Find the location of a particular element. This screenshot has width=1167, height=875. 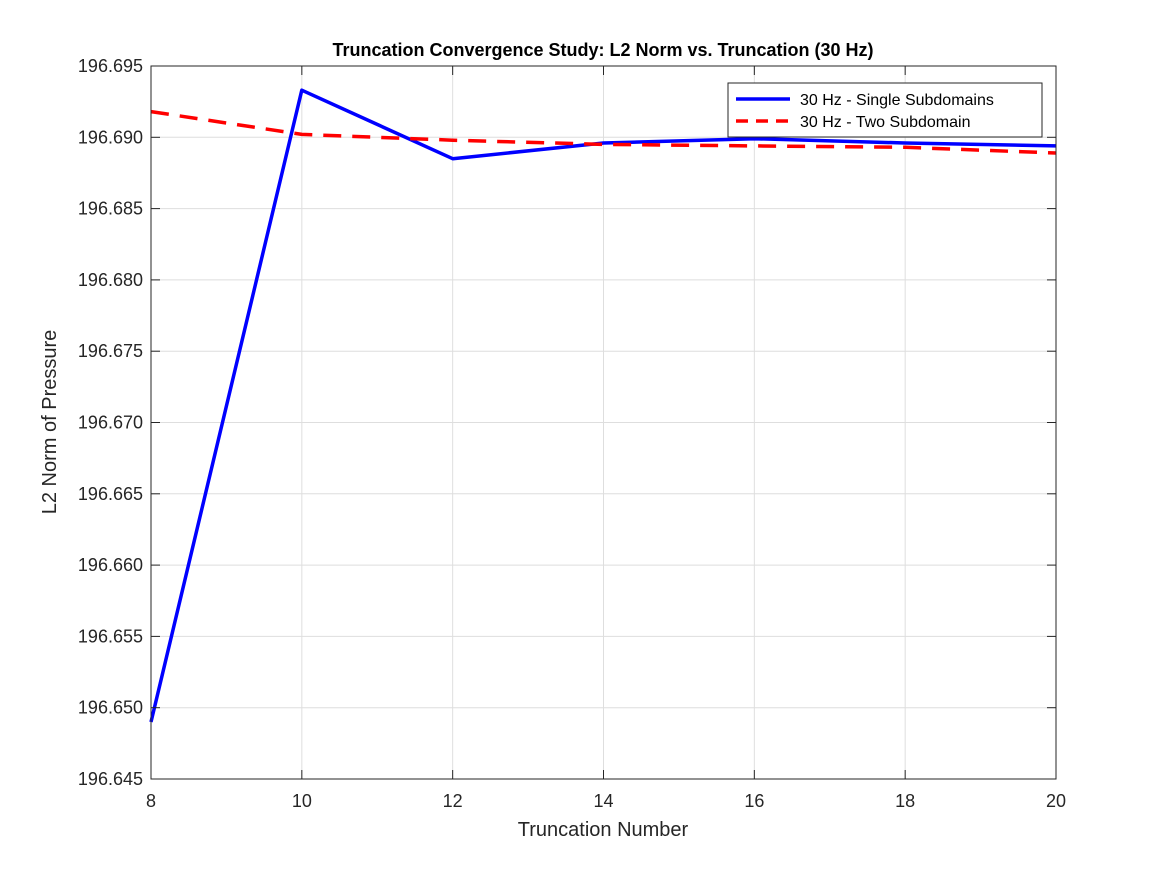

y-tick-label: 196.675 is located at coordinates (110, 351).